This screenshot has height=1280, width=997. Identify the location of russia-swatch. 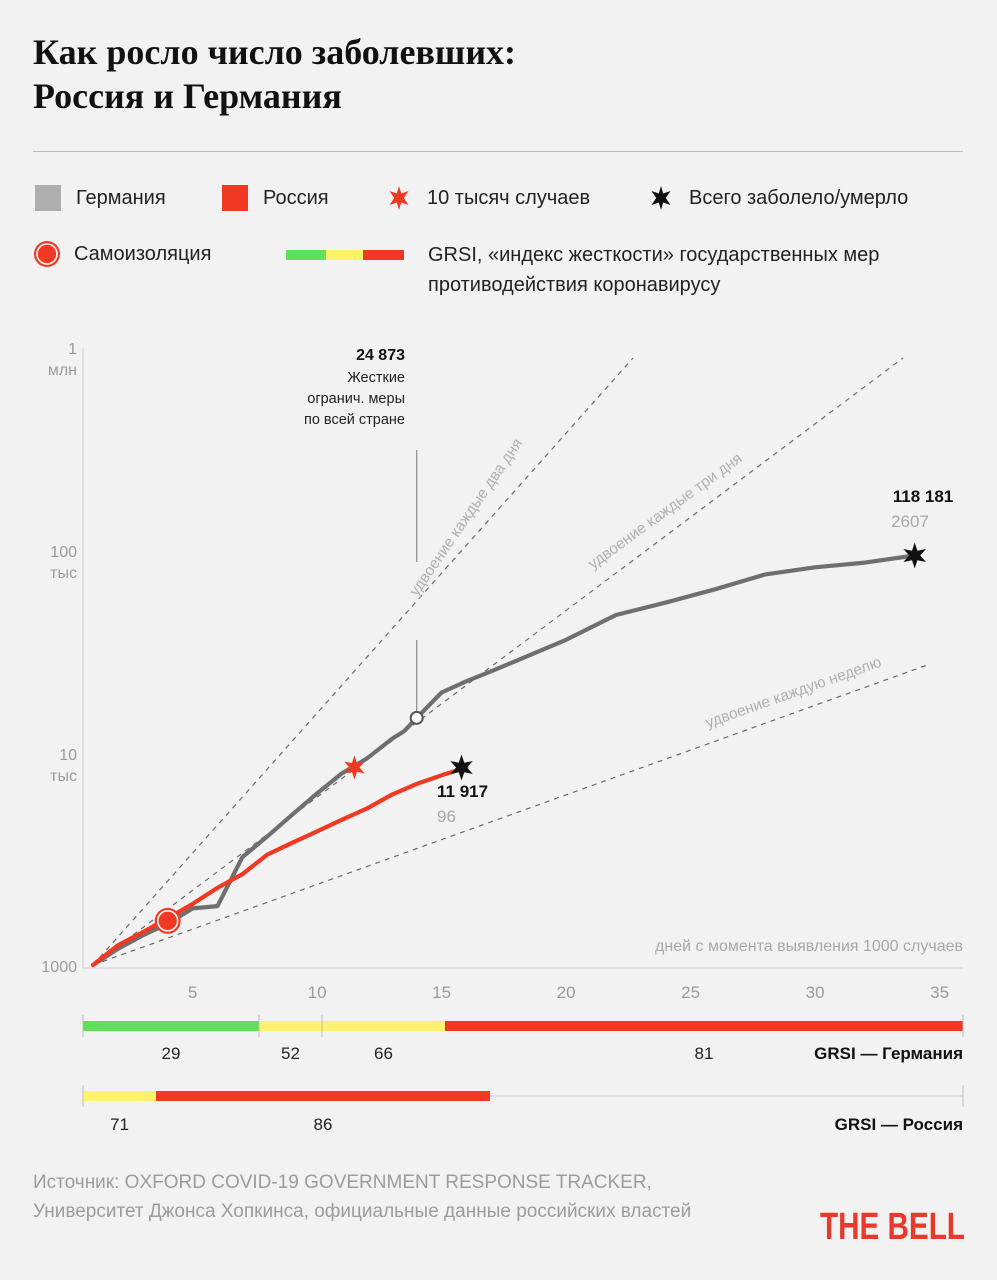
(235, 198).